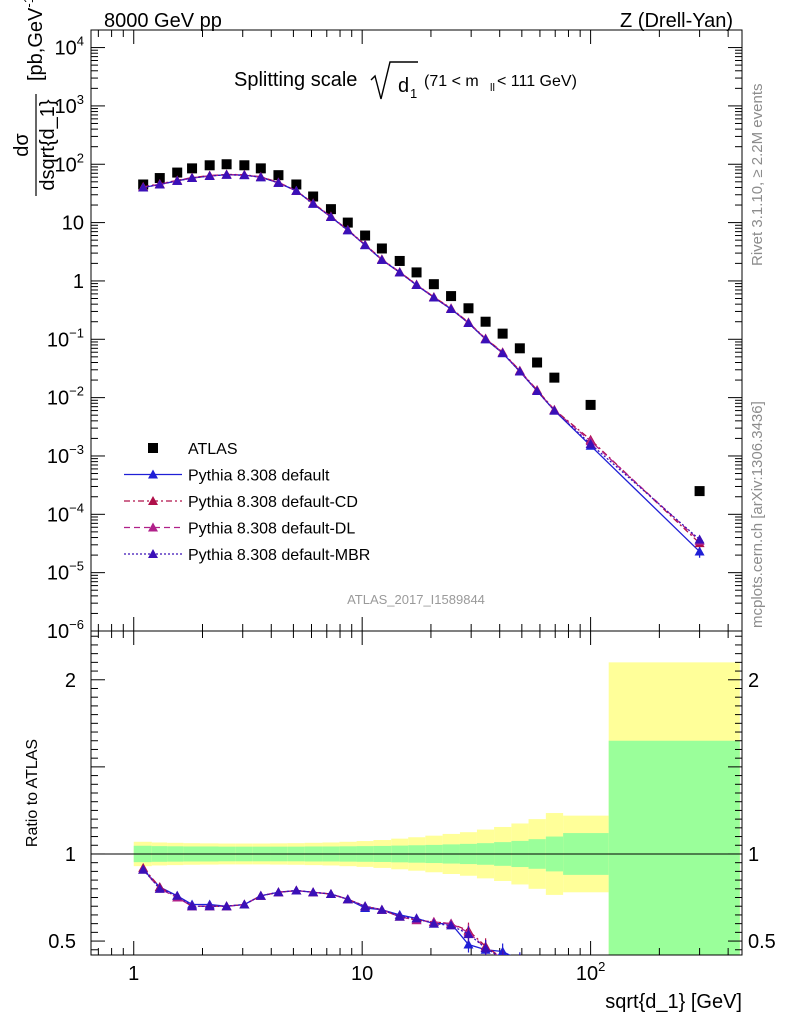  What do you see at coordinates (34, 40) in the screenshot?
I see `ylabel-unit: [pb,GeV-1]` at bounding box center [34, 40].